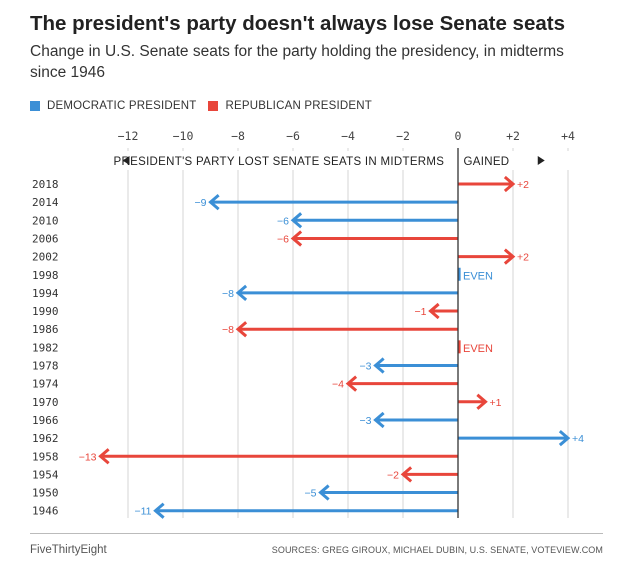  I want to click on brand-label: FiveThirtyEight, so click(68, 550).